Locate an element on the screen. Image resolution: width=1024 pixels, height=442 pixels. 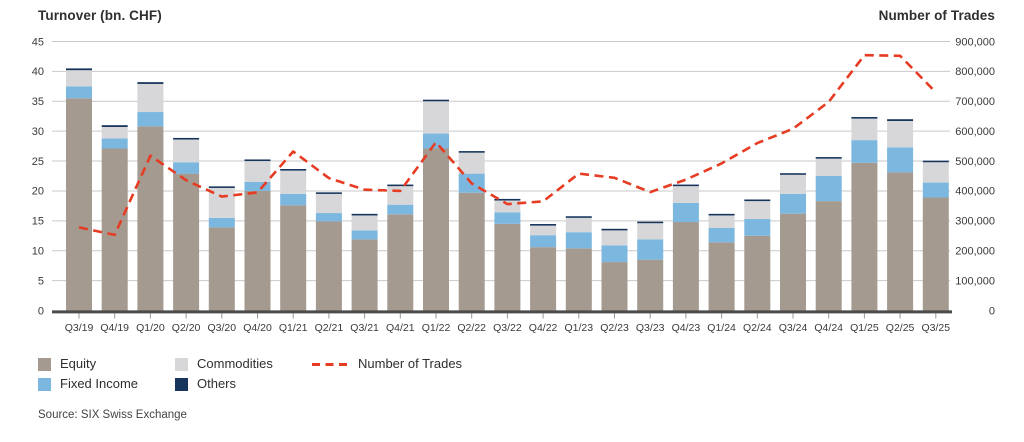
legend-item-others: Others is located at coordinates (243, 384).